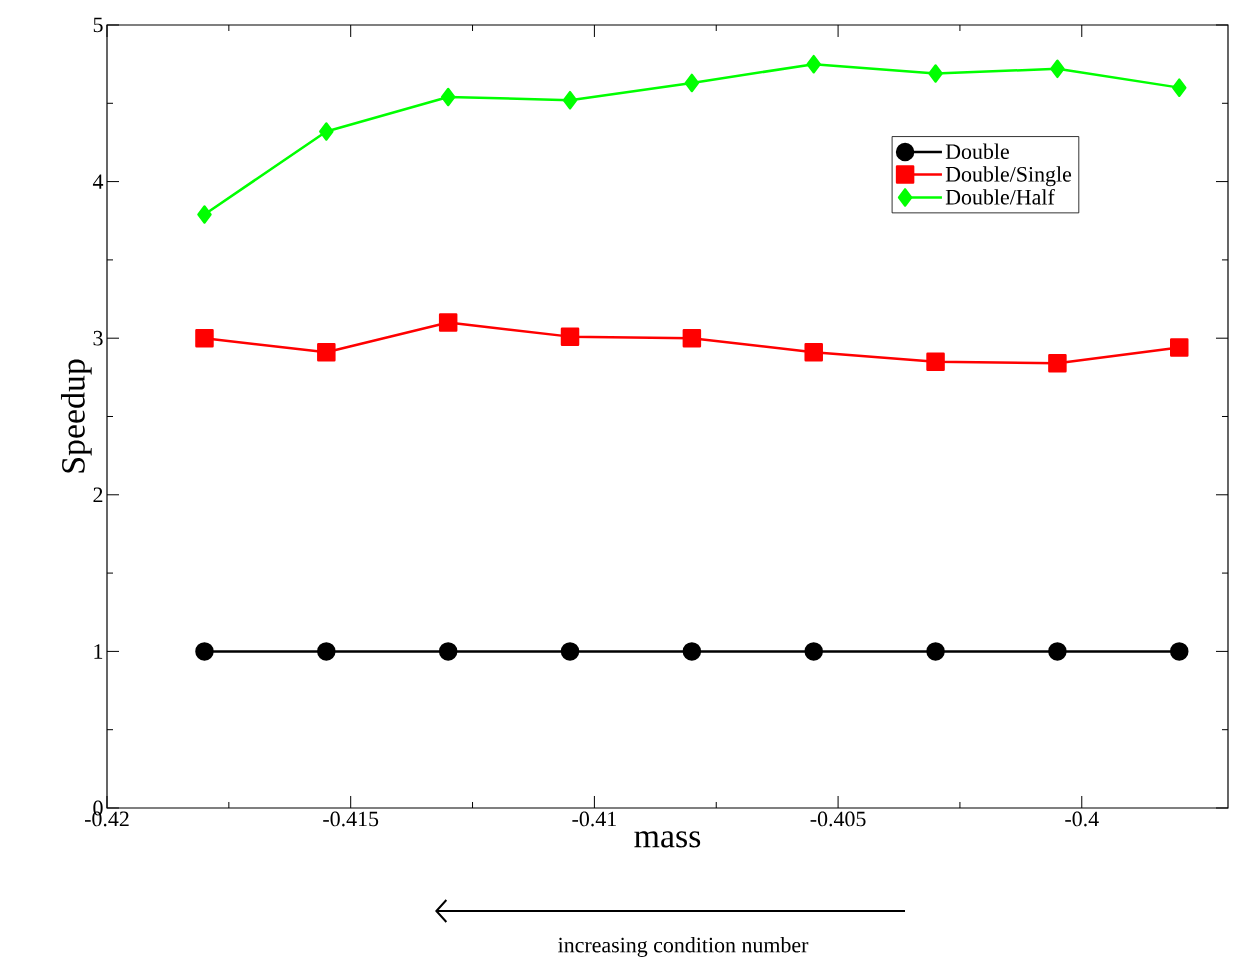  What do you see at coordinates (838, 819) in the screenshot?
I see `x-tick-label: -0.405` at bounding box center [838, 819].